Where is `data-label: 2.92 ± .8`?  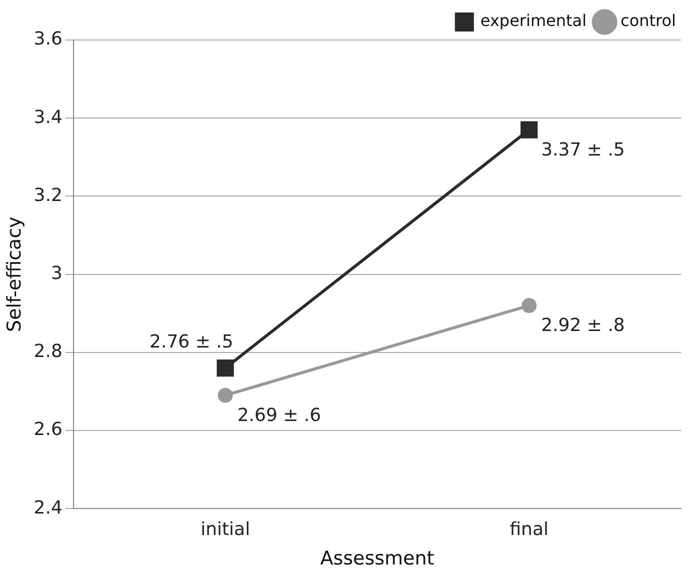
data-label: 2.92 ± .8 is located at coordinates (583, 325).